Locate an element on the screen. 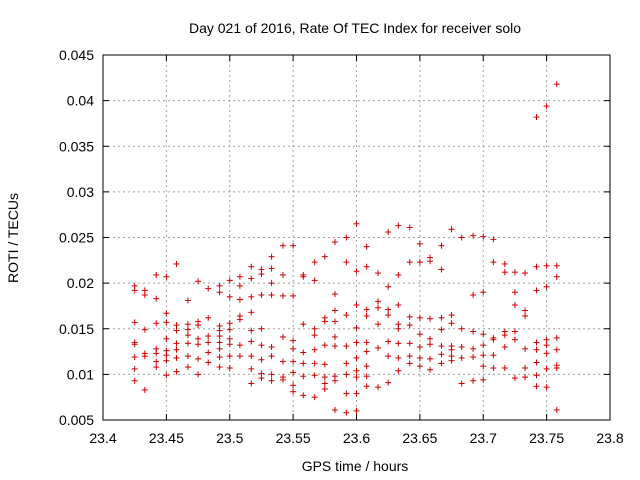 The height and width of the screenshot is (480, 640). x-tick-label: 23.6 is located at coordinates (356, 438).